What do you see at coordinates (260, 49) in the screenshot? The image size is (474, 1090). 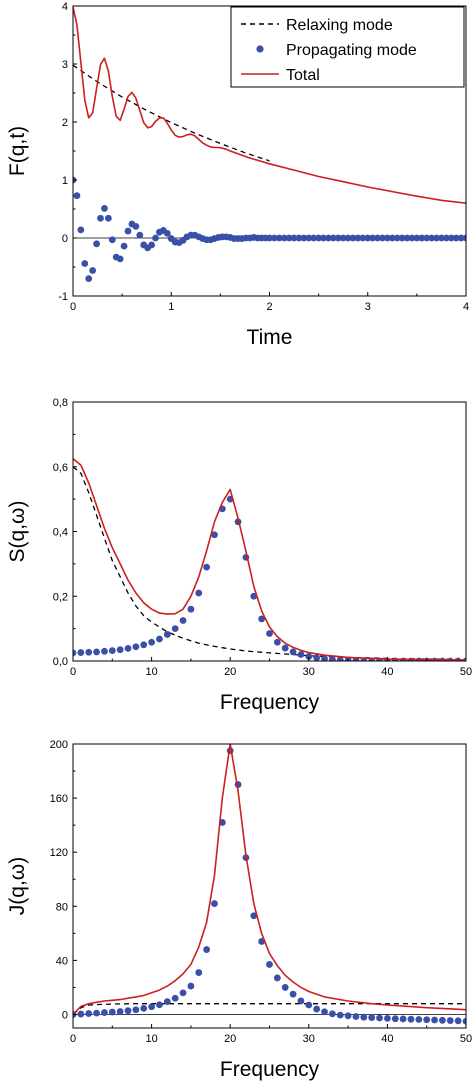 I see `legend-swatch-propagating` at bounding box center [260, 49].